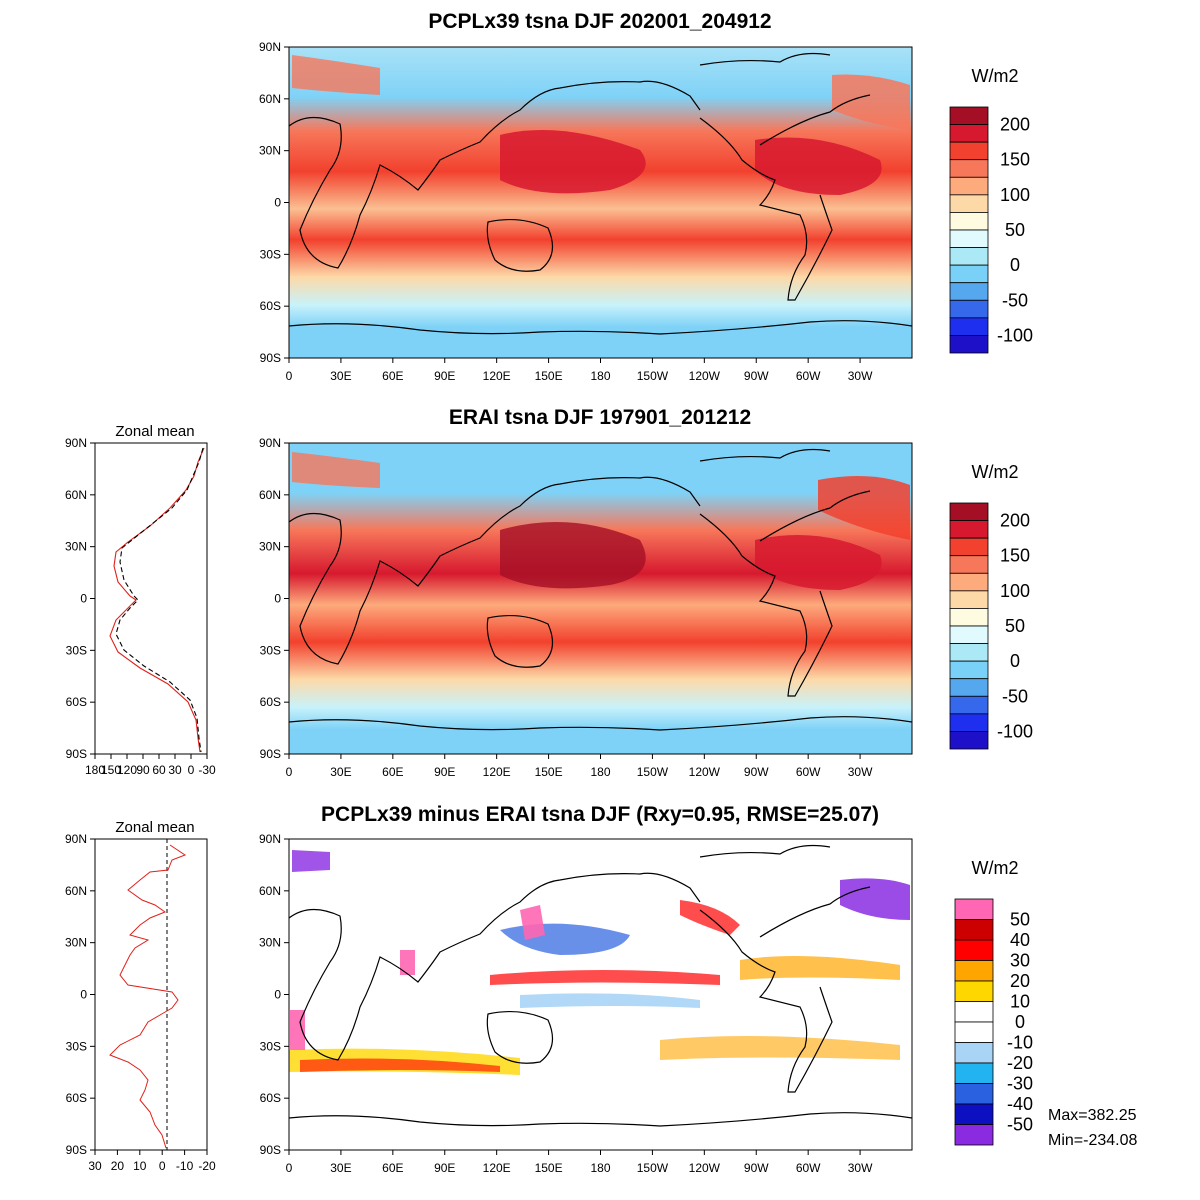 The image size is (1200, 1200). Describe the element at coordinates (705, 1168) in the screenshot. I see `lon-tick-p3: 120W` at that location.